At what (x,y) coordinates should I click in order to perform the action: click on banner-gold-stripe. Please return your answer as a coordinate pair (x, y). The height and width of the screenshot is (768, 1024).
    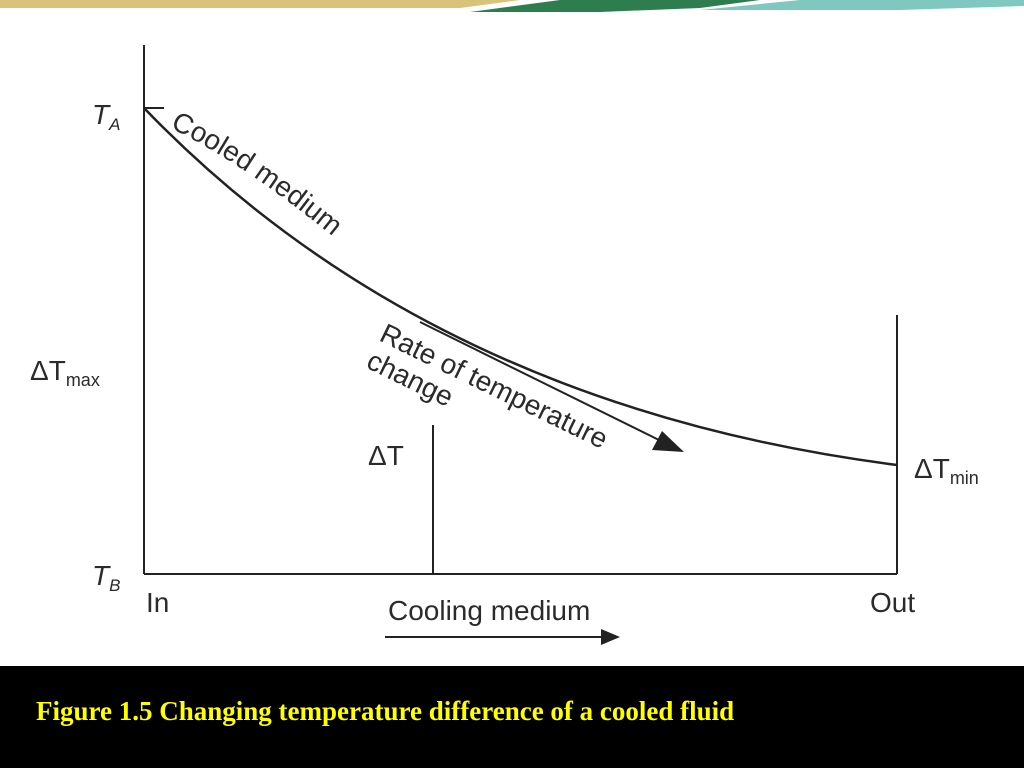
    Looking at the image, I should click on (260, 4).